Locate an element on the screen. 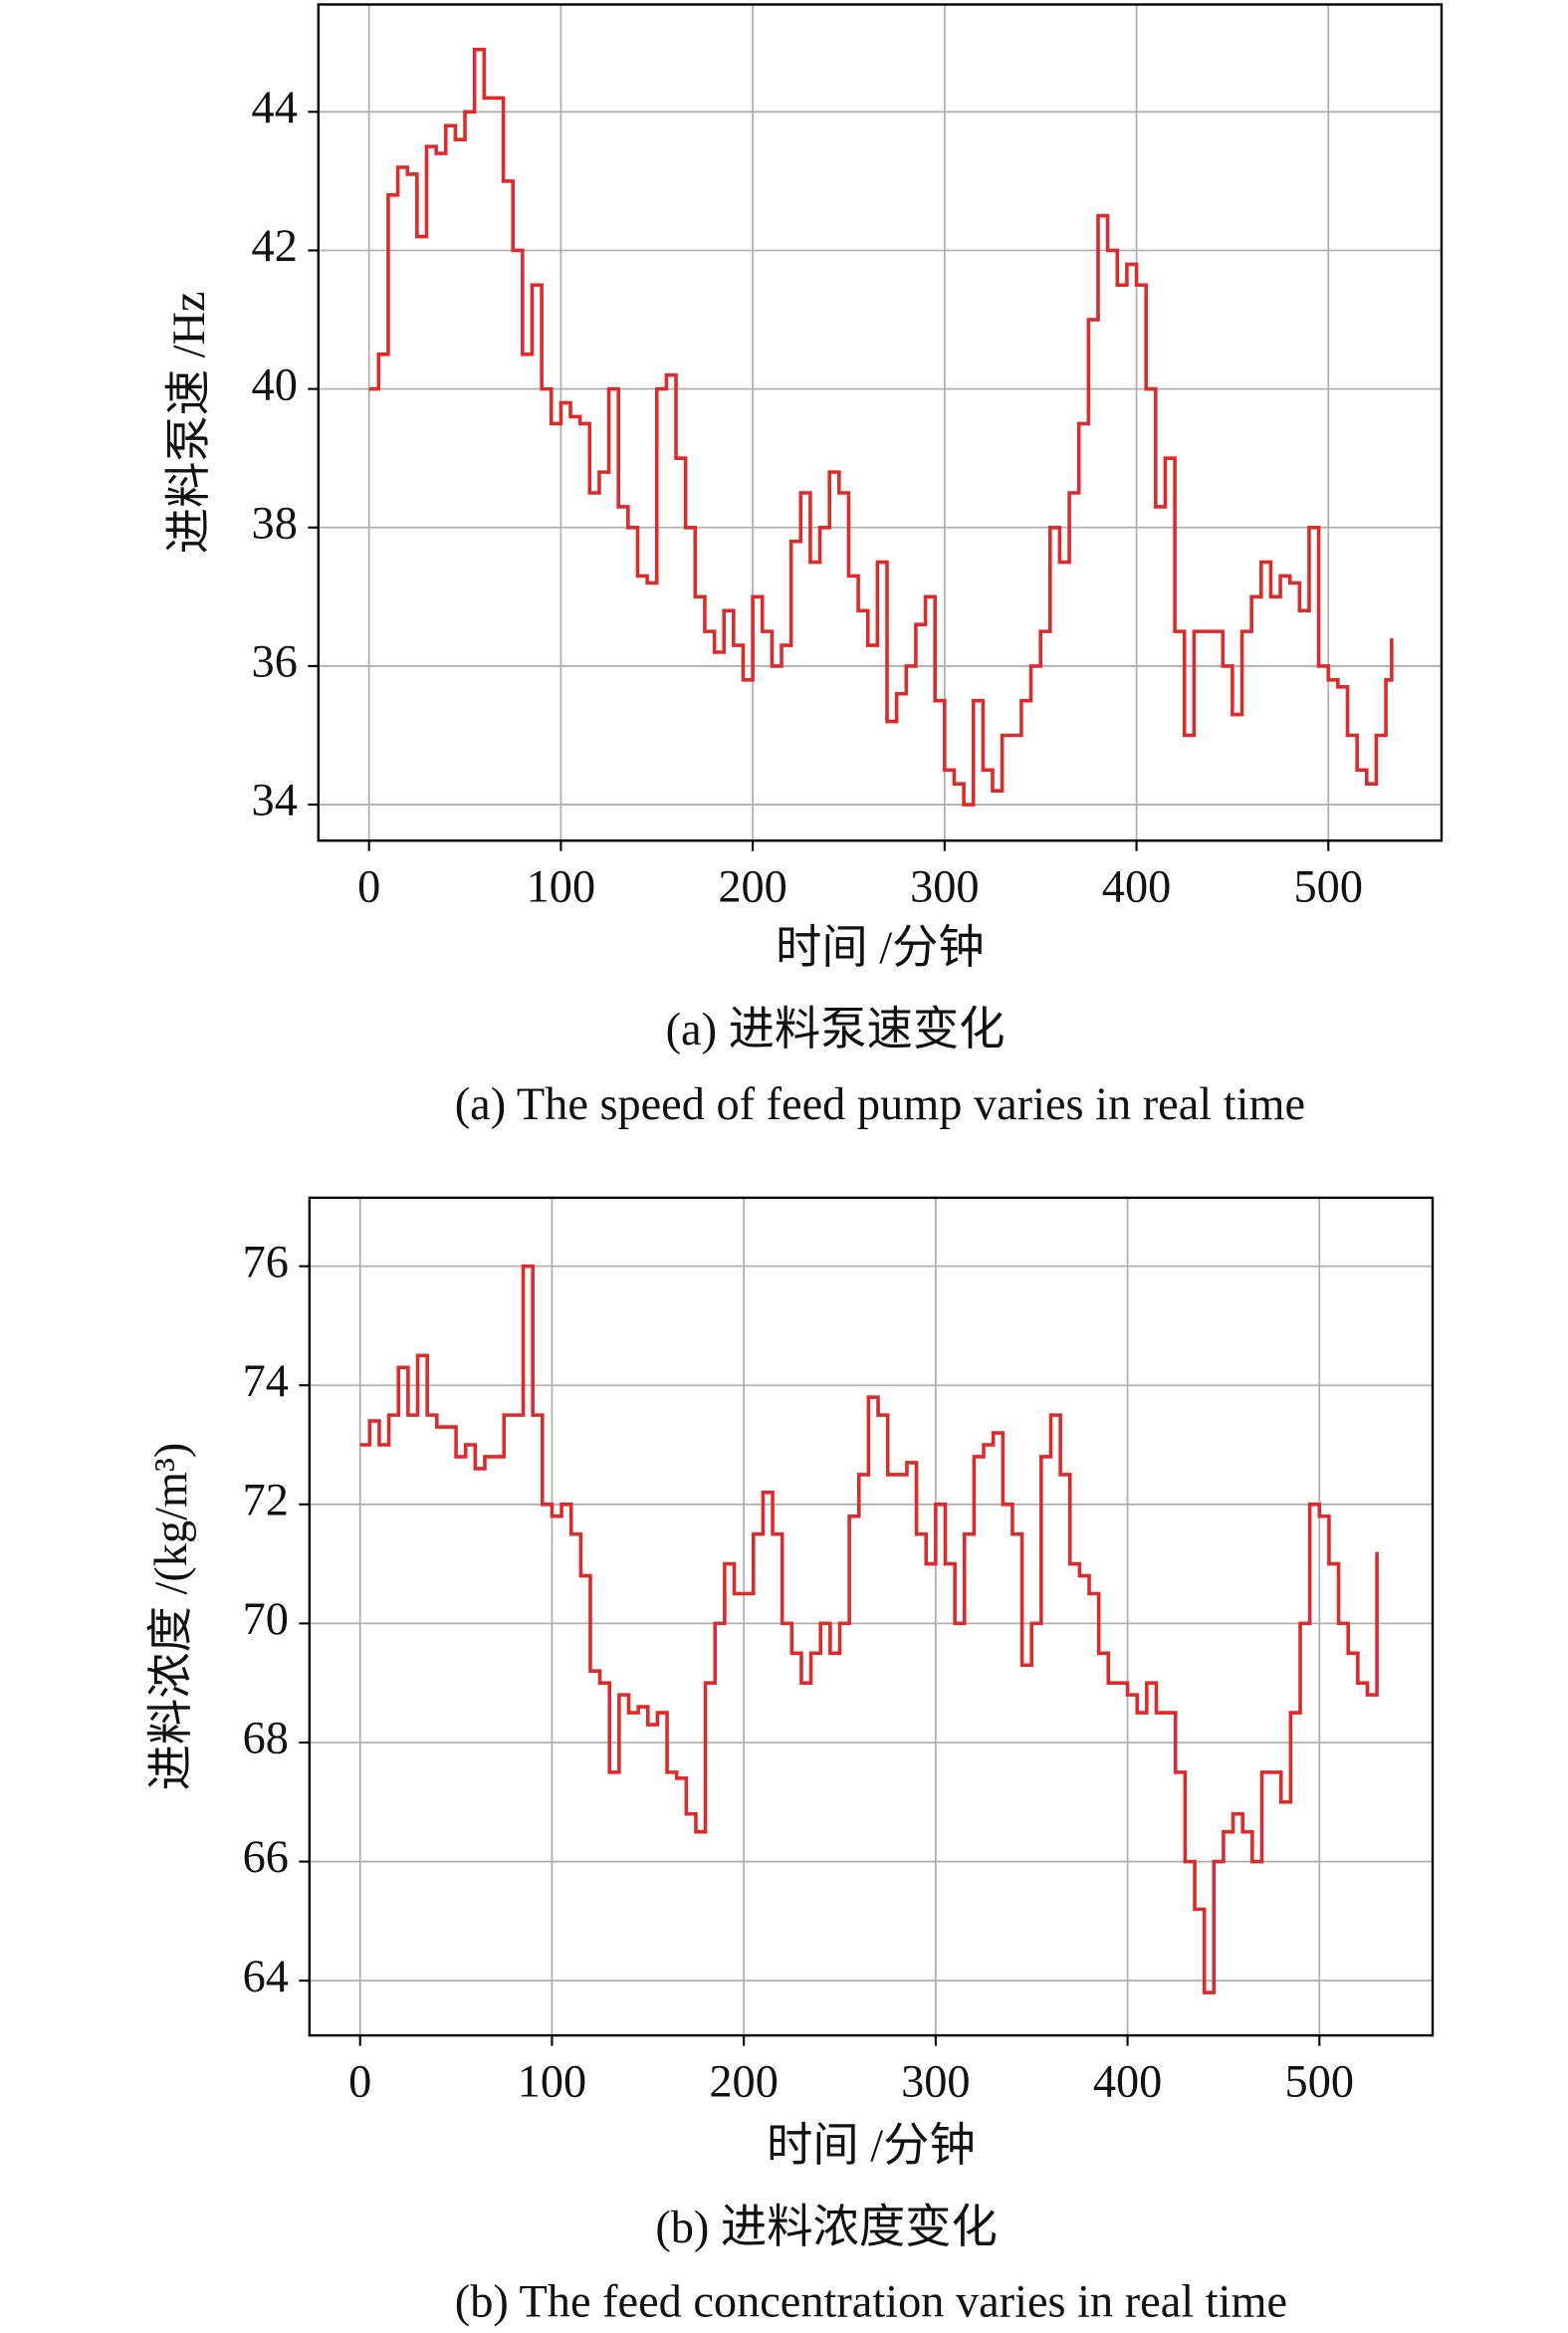 Image resolution: width=1568 pixels, height=2333 pixels. y-tick-label: 70 is located at coordinates (266, 1619).